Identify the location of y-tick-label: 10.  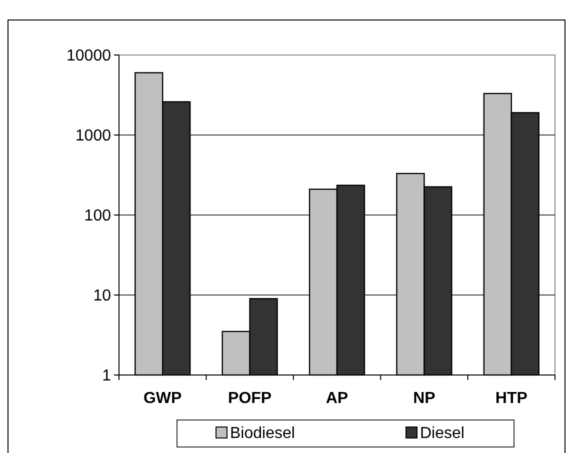
(102, 296).